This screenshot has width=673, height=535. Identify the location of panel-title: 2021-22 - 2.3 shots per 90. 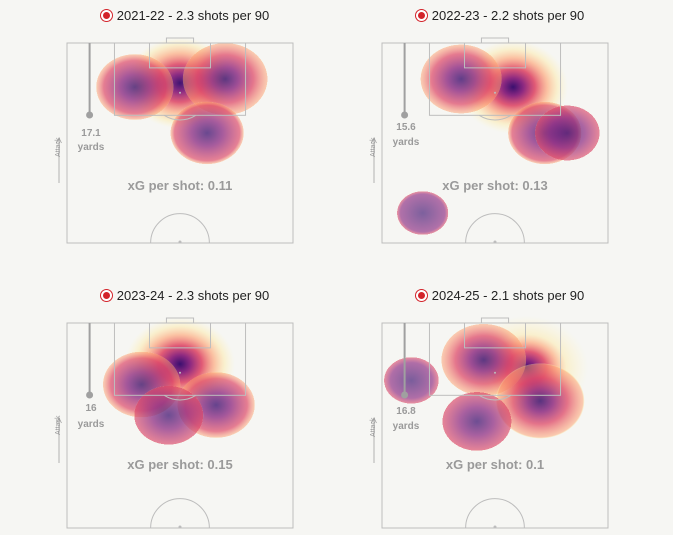
(185, 15).